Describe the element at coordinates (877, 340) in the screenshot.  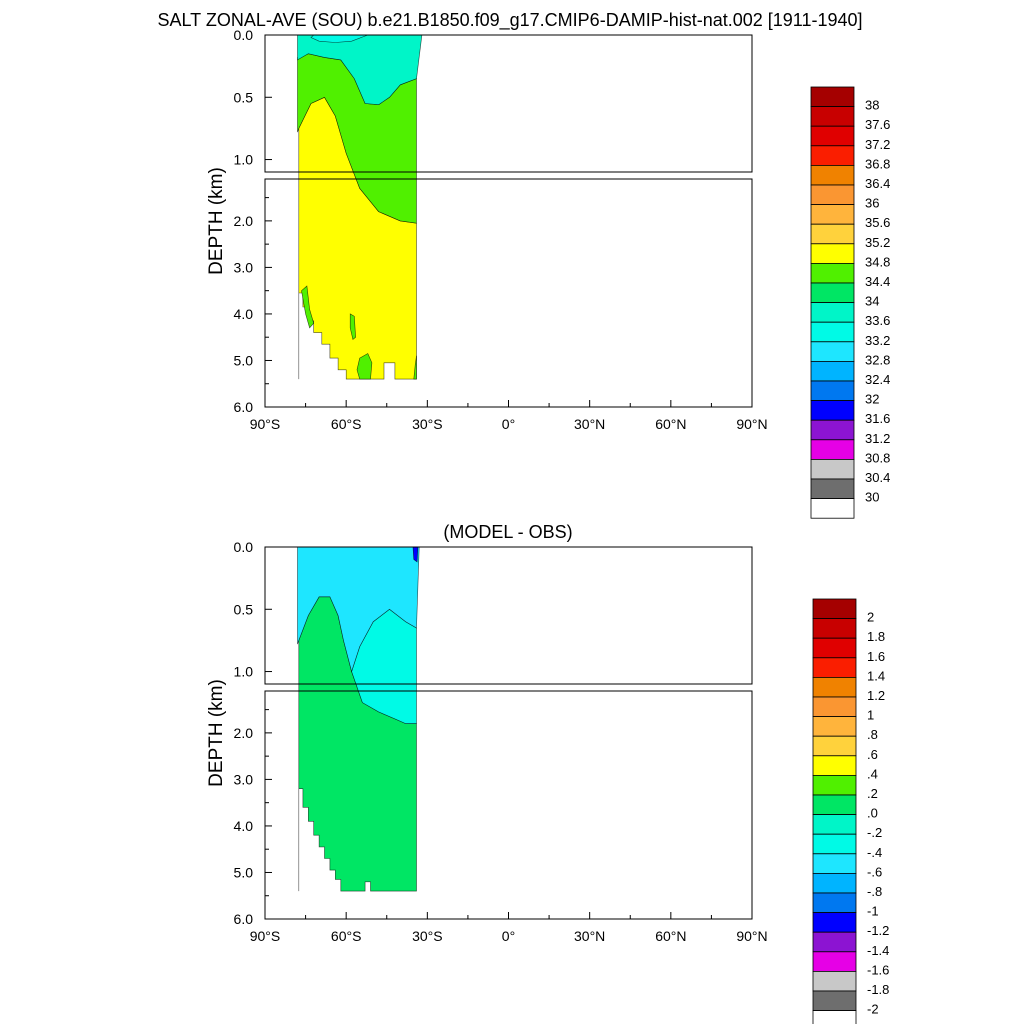
I see `colorbar-label: 33.2` at that location.